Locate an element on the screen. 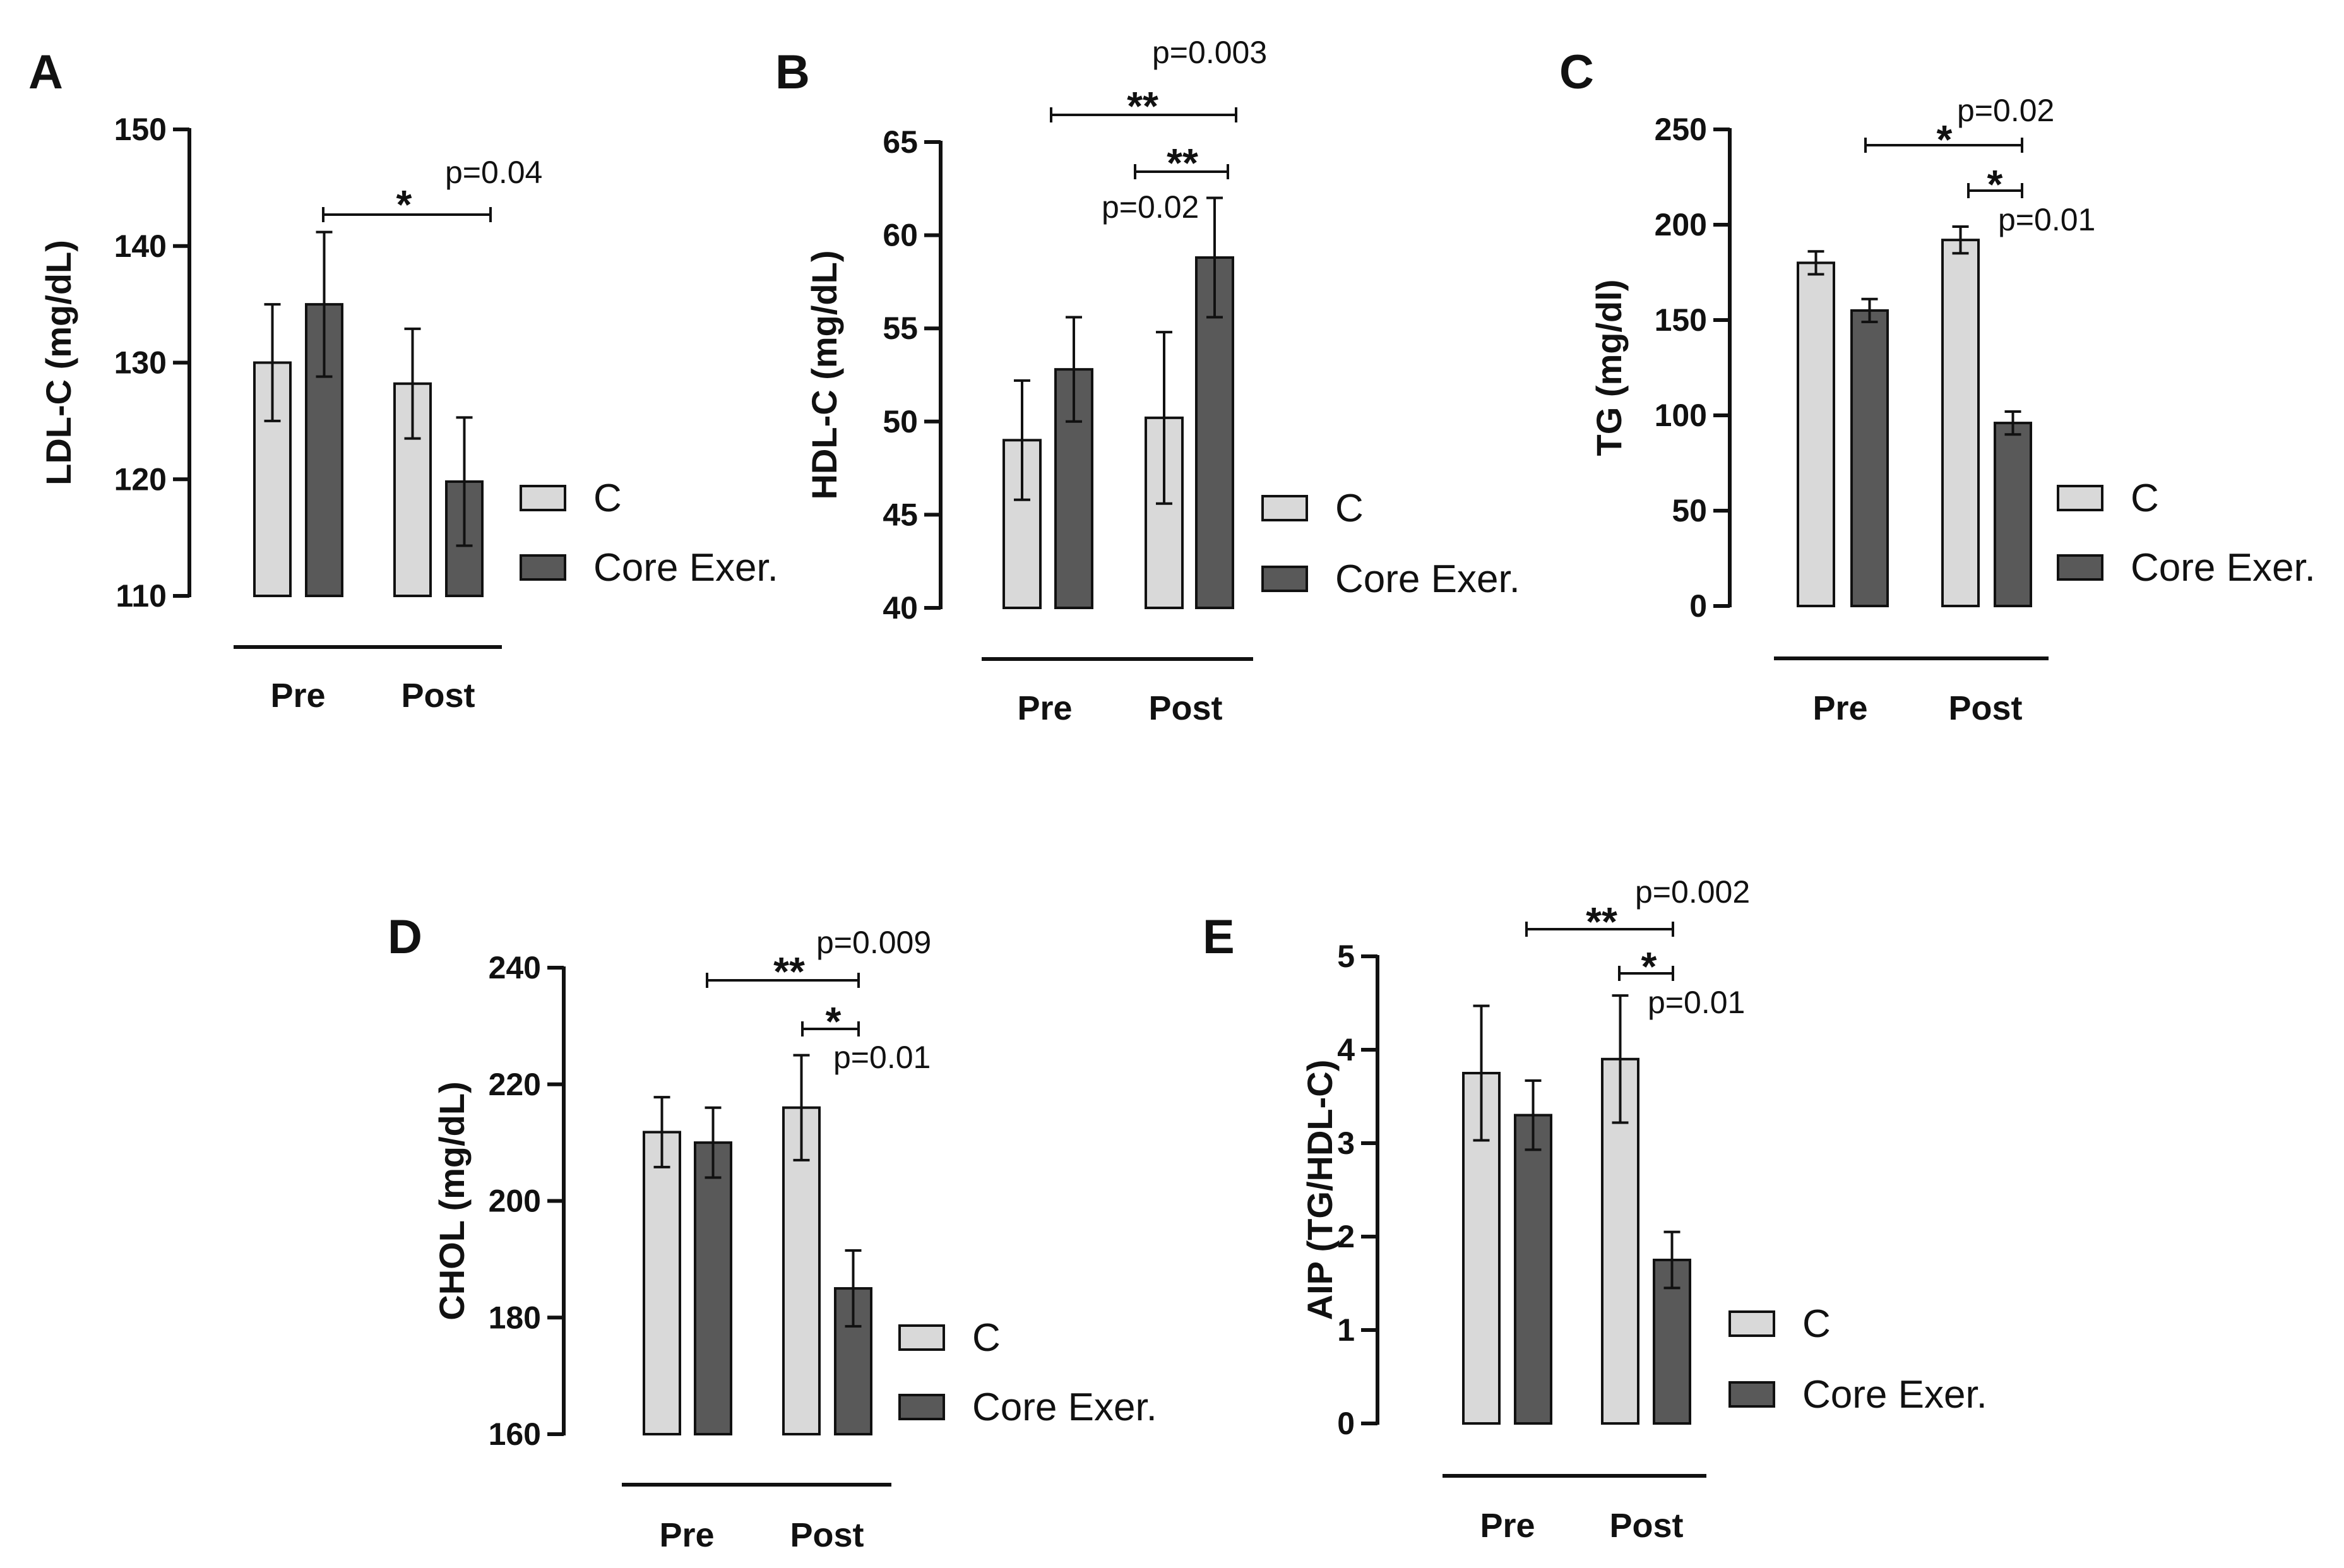 The height and width of the screenshot is (1568, 2344). y-tick-label: 3 is located at coordinates (1346, 1143).